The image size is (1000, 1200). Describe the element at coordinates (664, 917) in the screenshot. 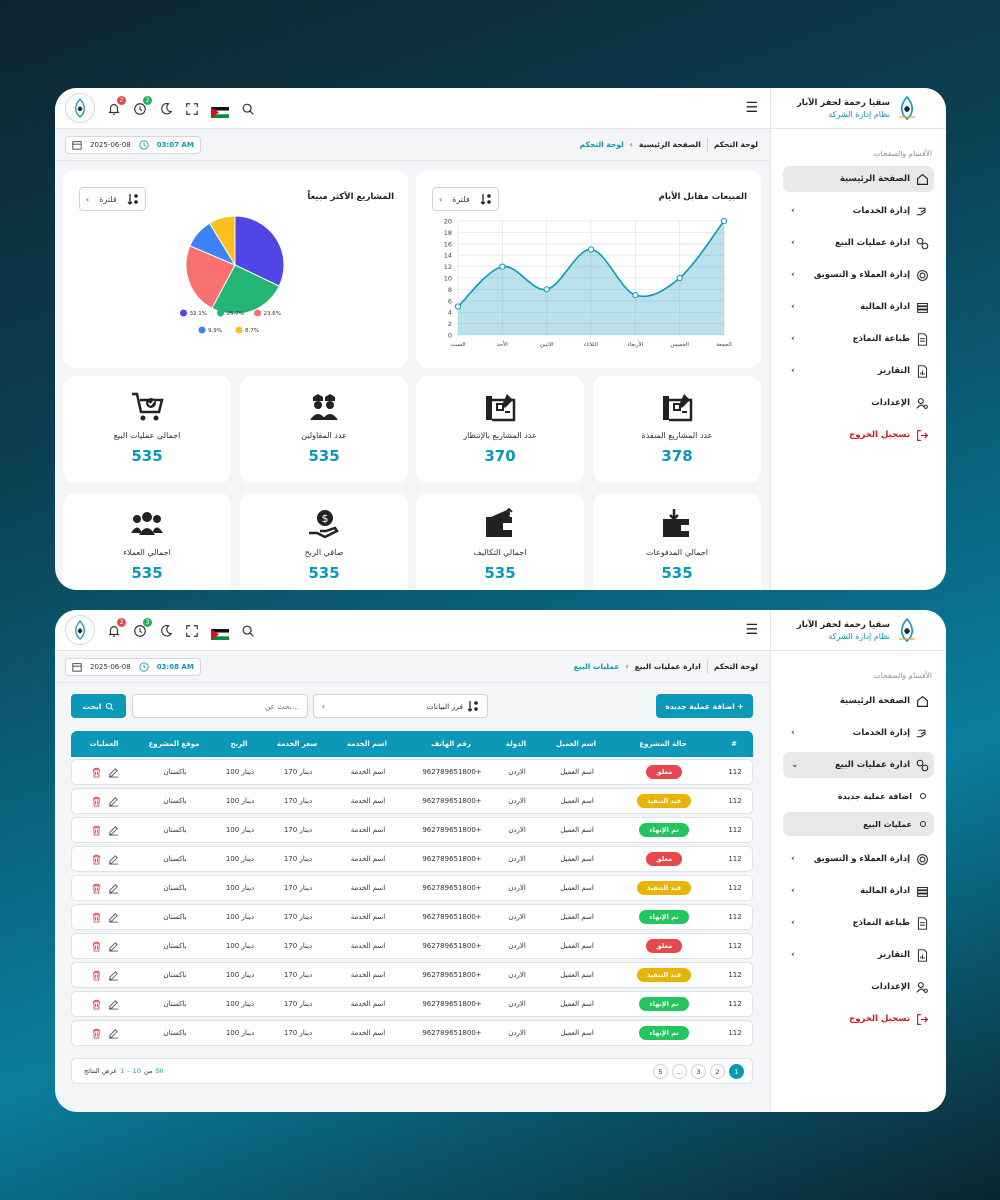

I see `status-badge: تم الإنهاء` at that location.